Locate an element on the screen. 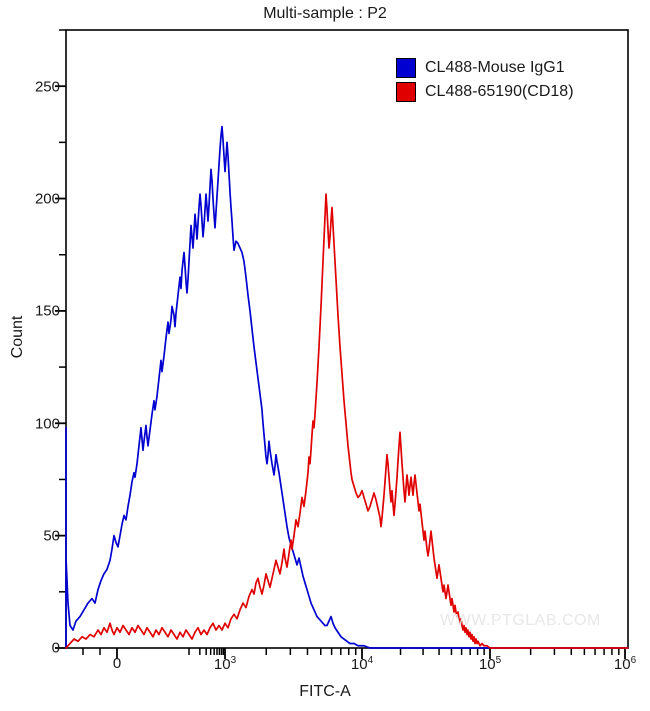  legend-swatch-blue is located at coordinates (406, 68).